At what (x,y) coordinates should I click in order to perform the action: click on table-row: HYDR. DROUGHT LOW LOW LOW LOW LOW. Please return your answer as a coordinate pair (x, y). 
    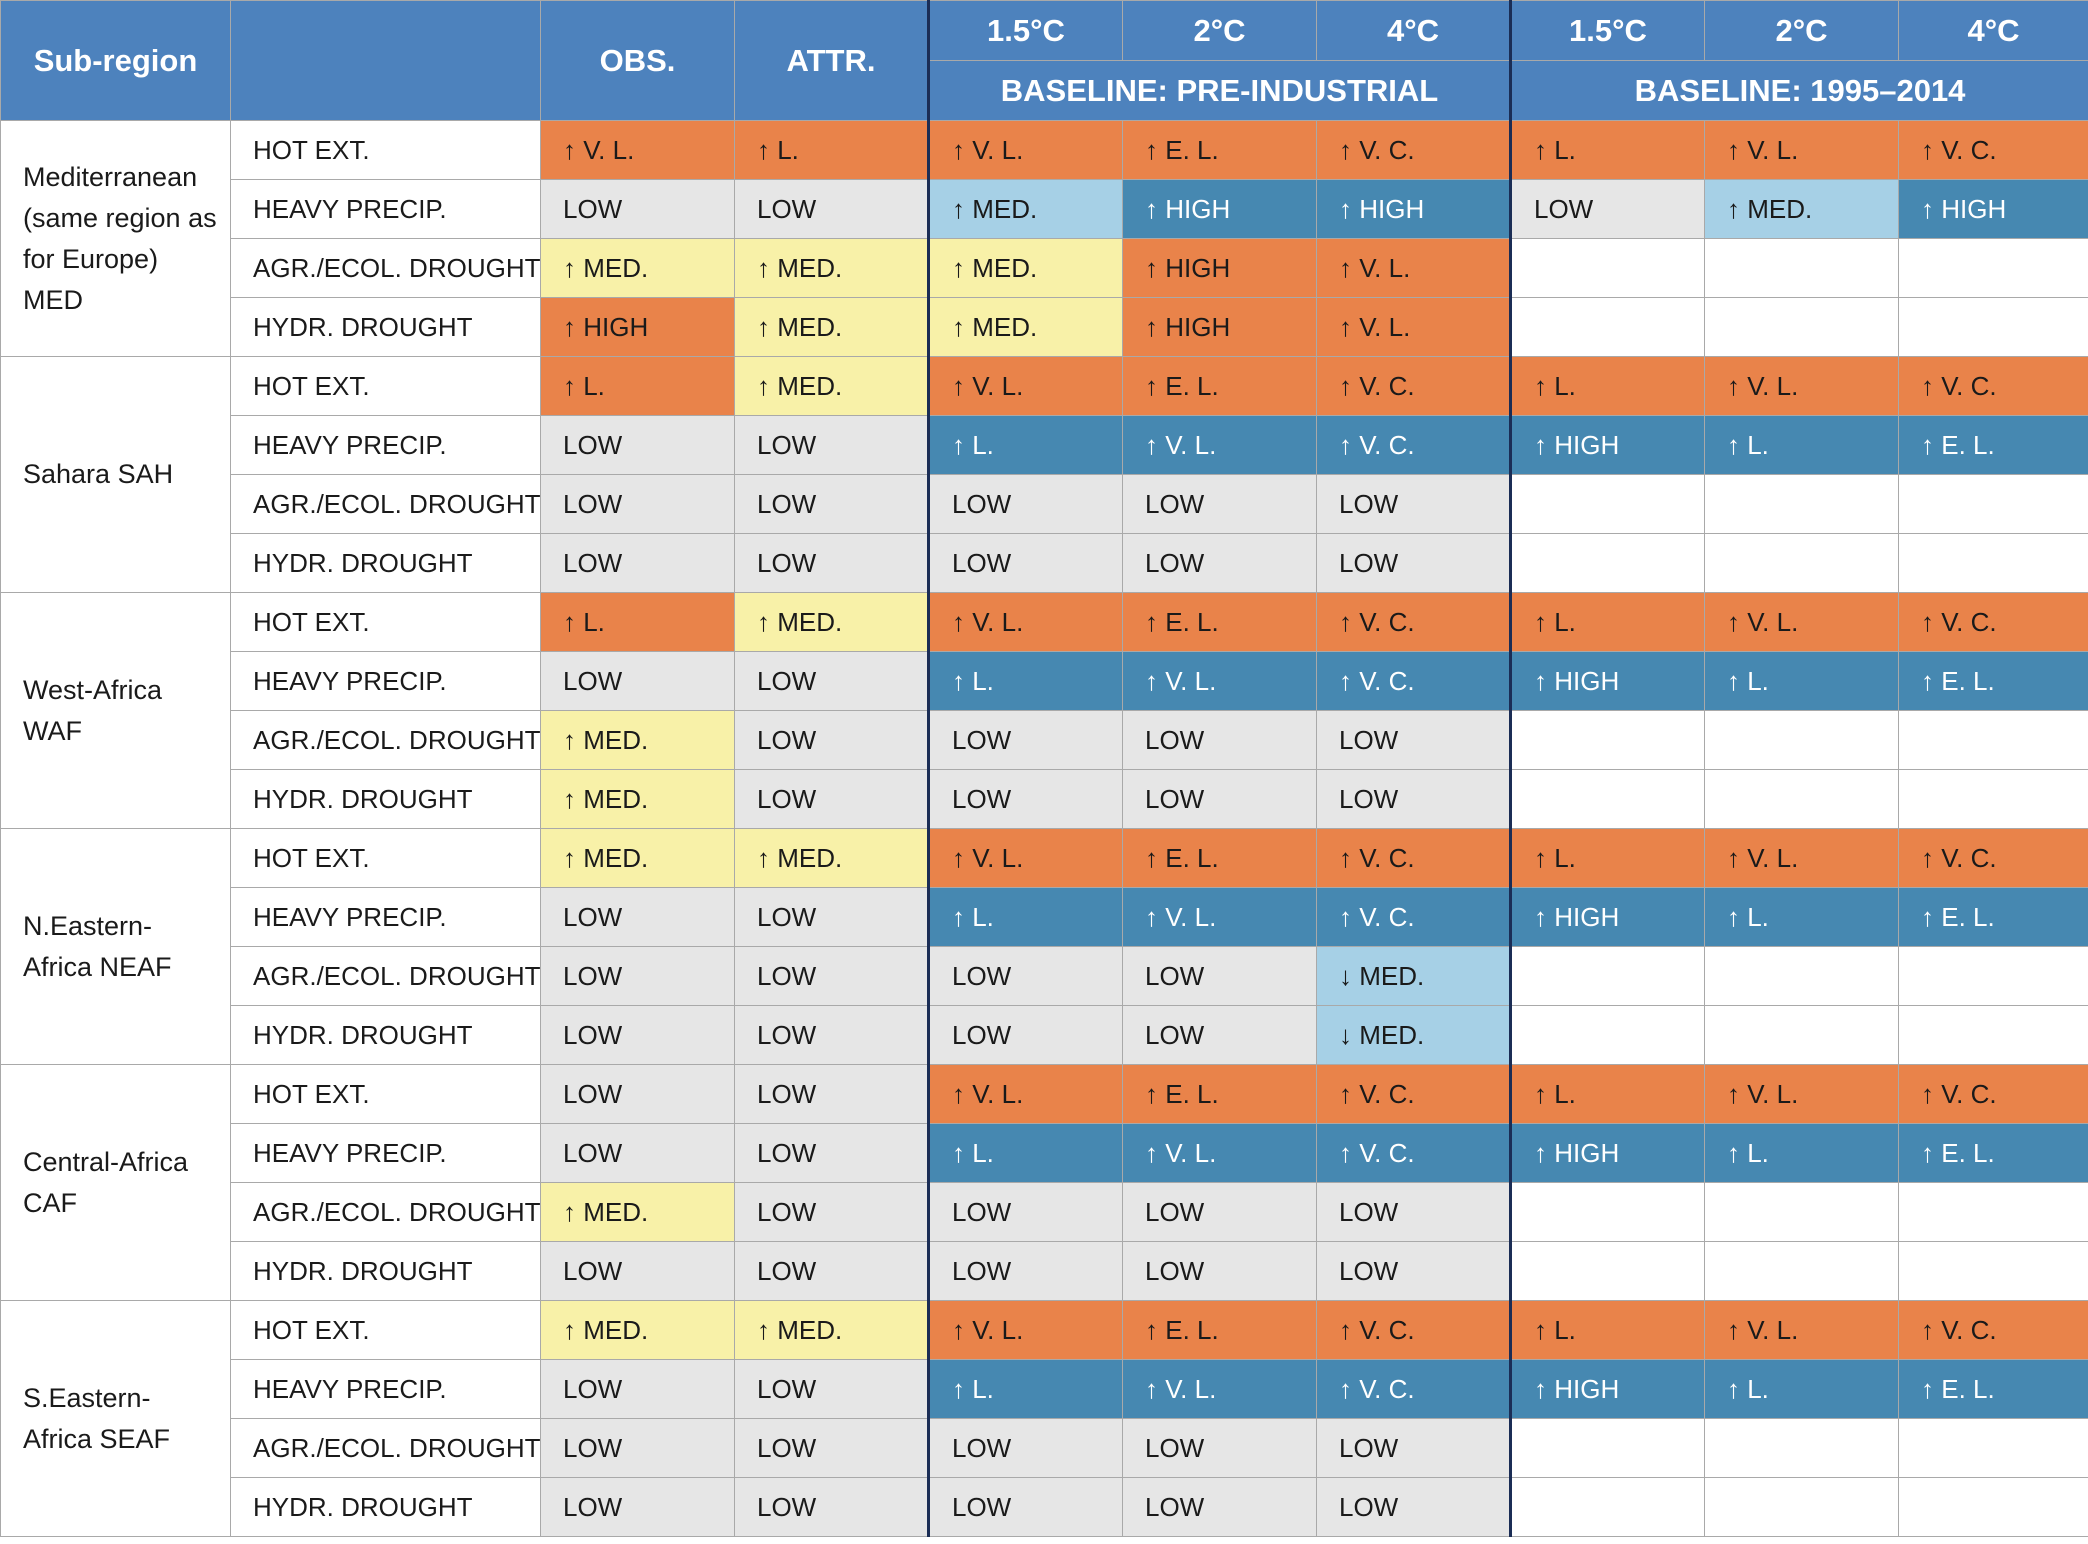
    Looking at the image, I should click on (1044, 1271).